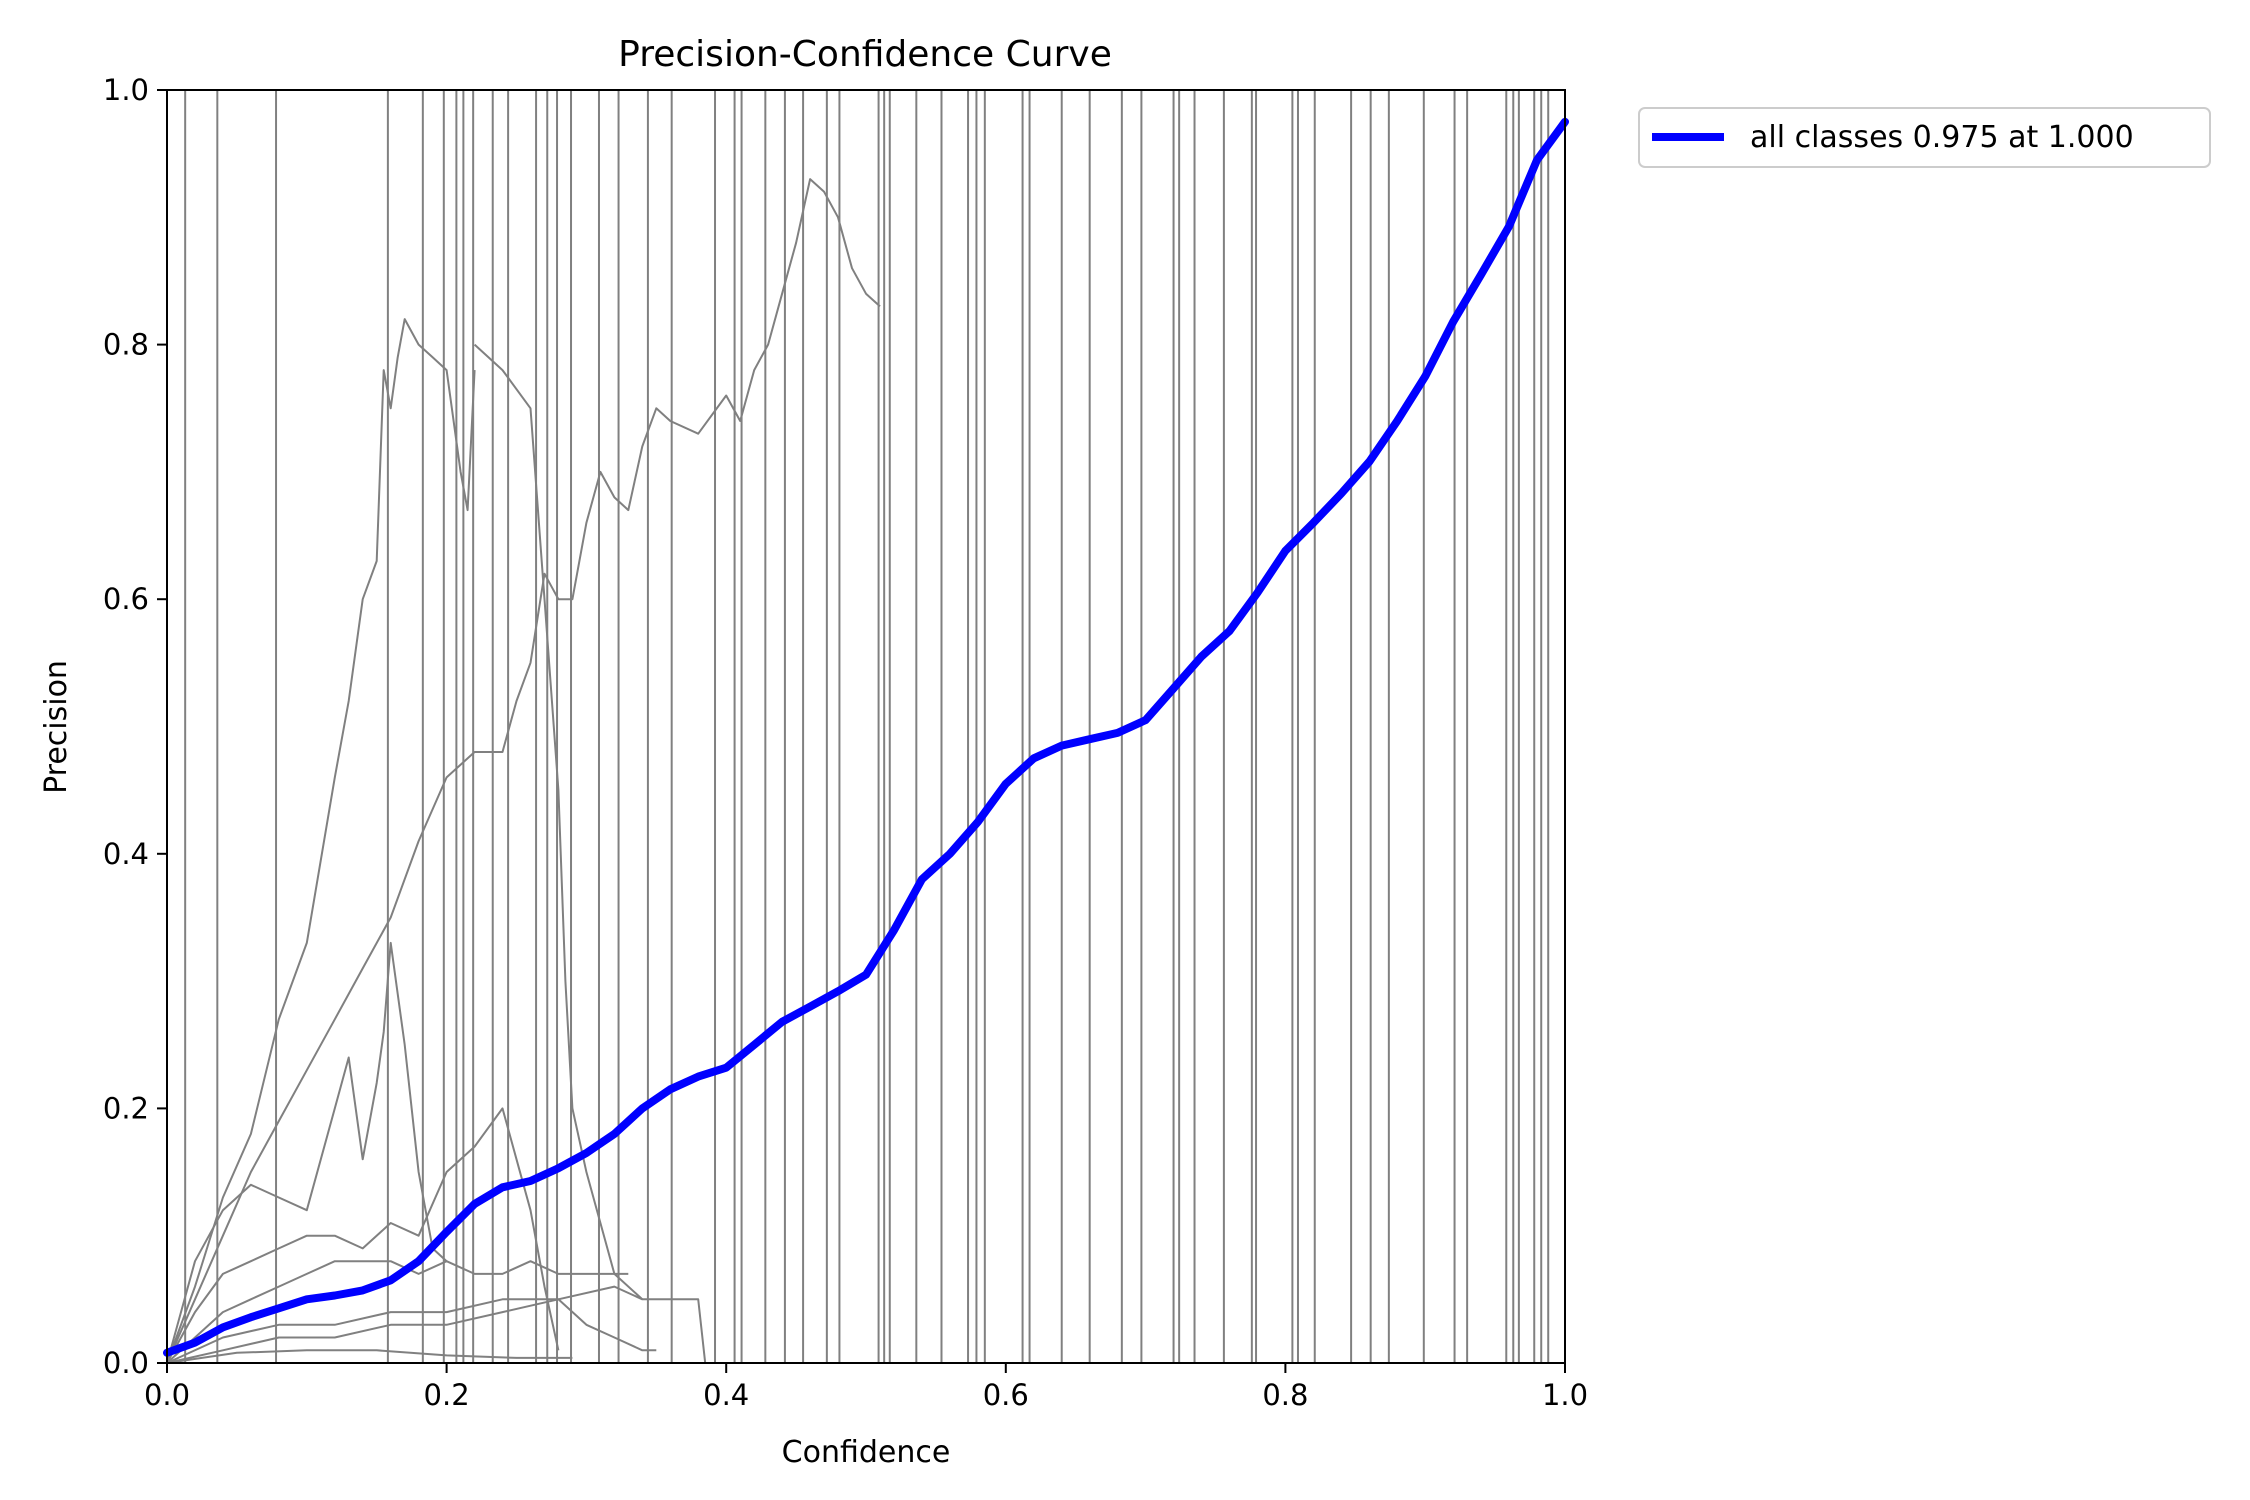 This screenshot has width=2250, height=1500. Describe the element at coordinates (126, 1363) in the screenshot. I see `y-tick-label-0: 0.0` at that location.